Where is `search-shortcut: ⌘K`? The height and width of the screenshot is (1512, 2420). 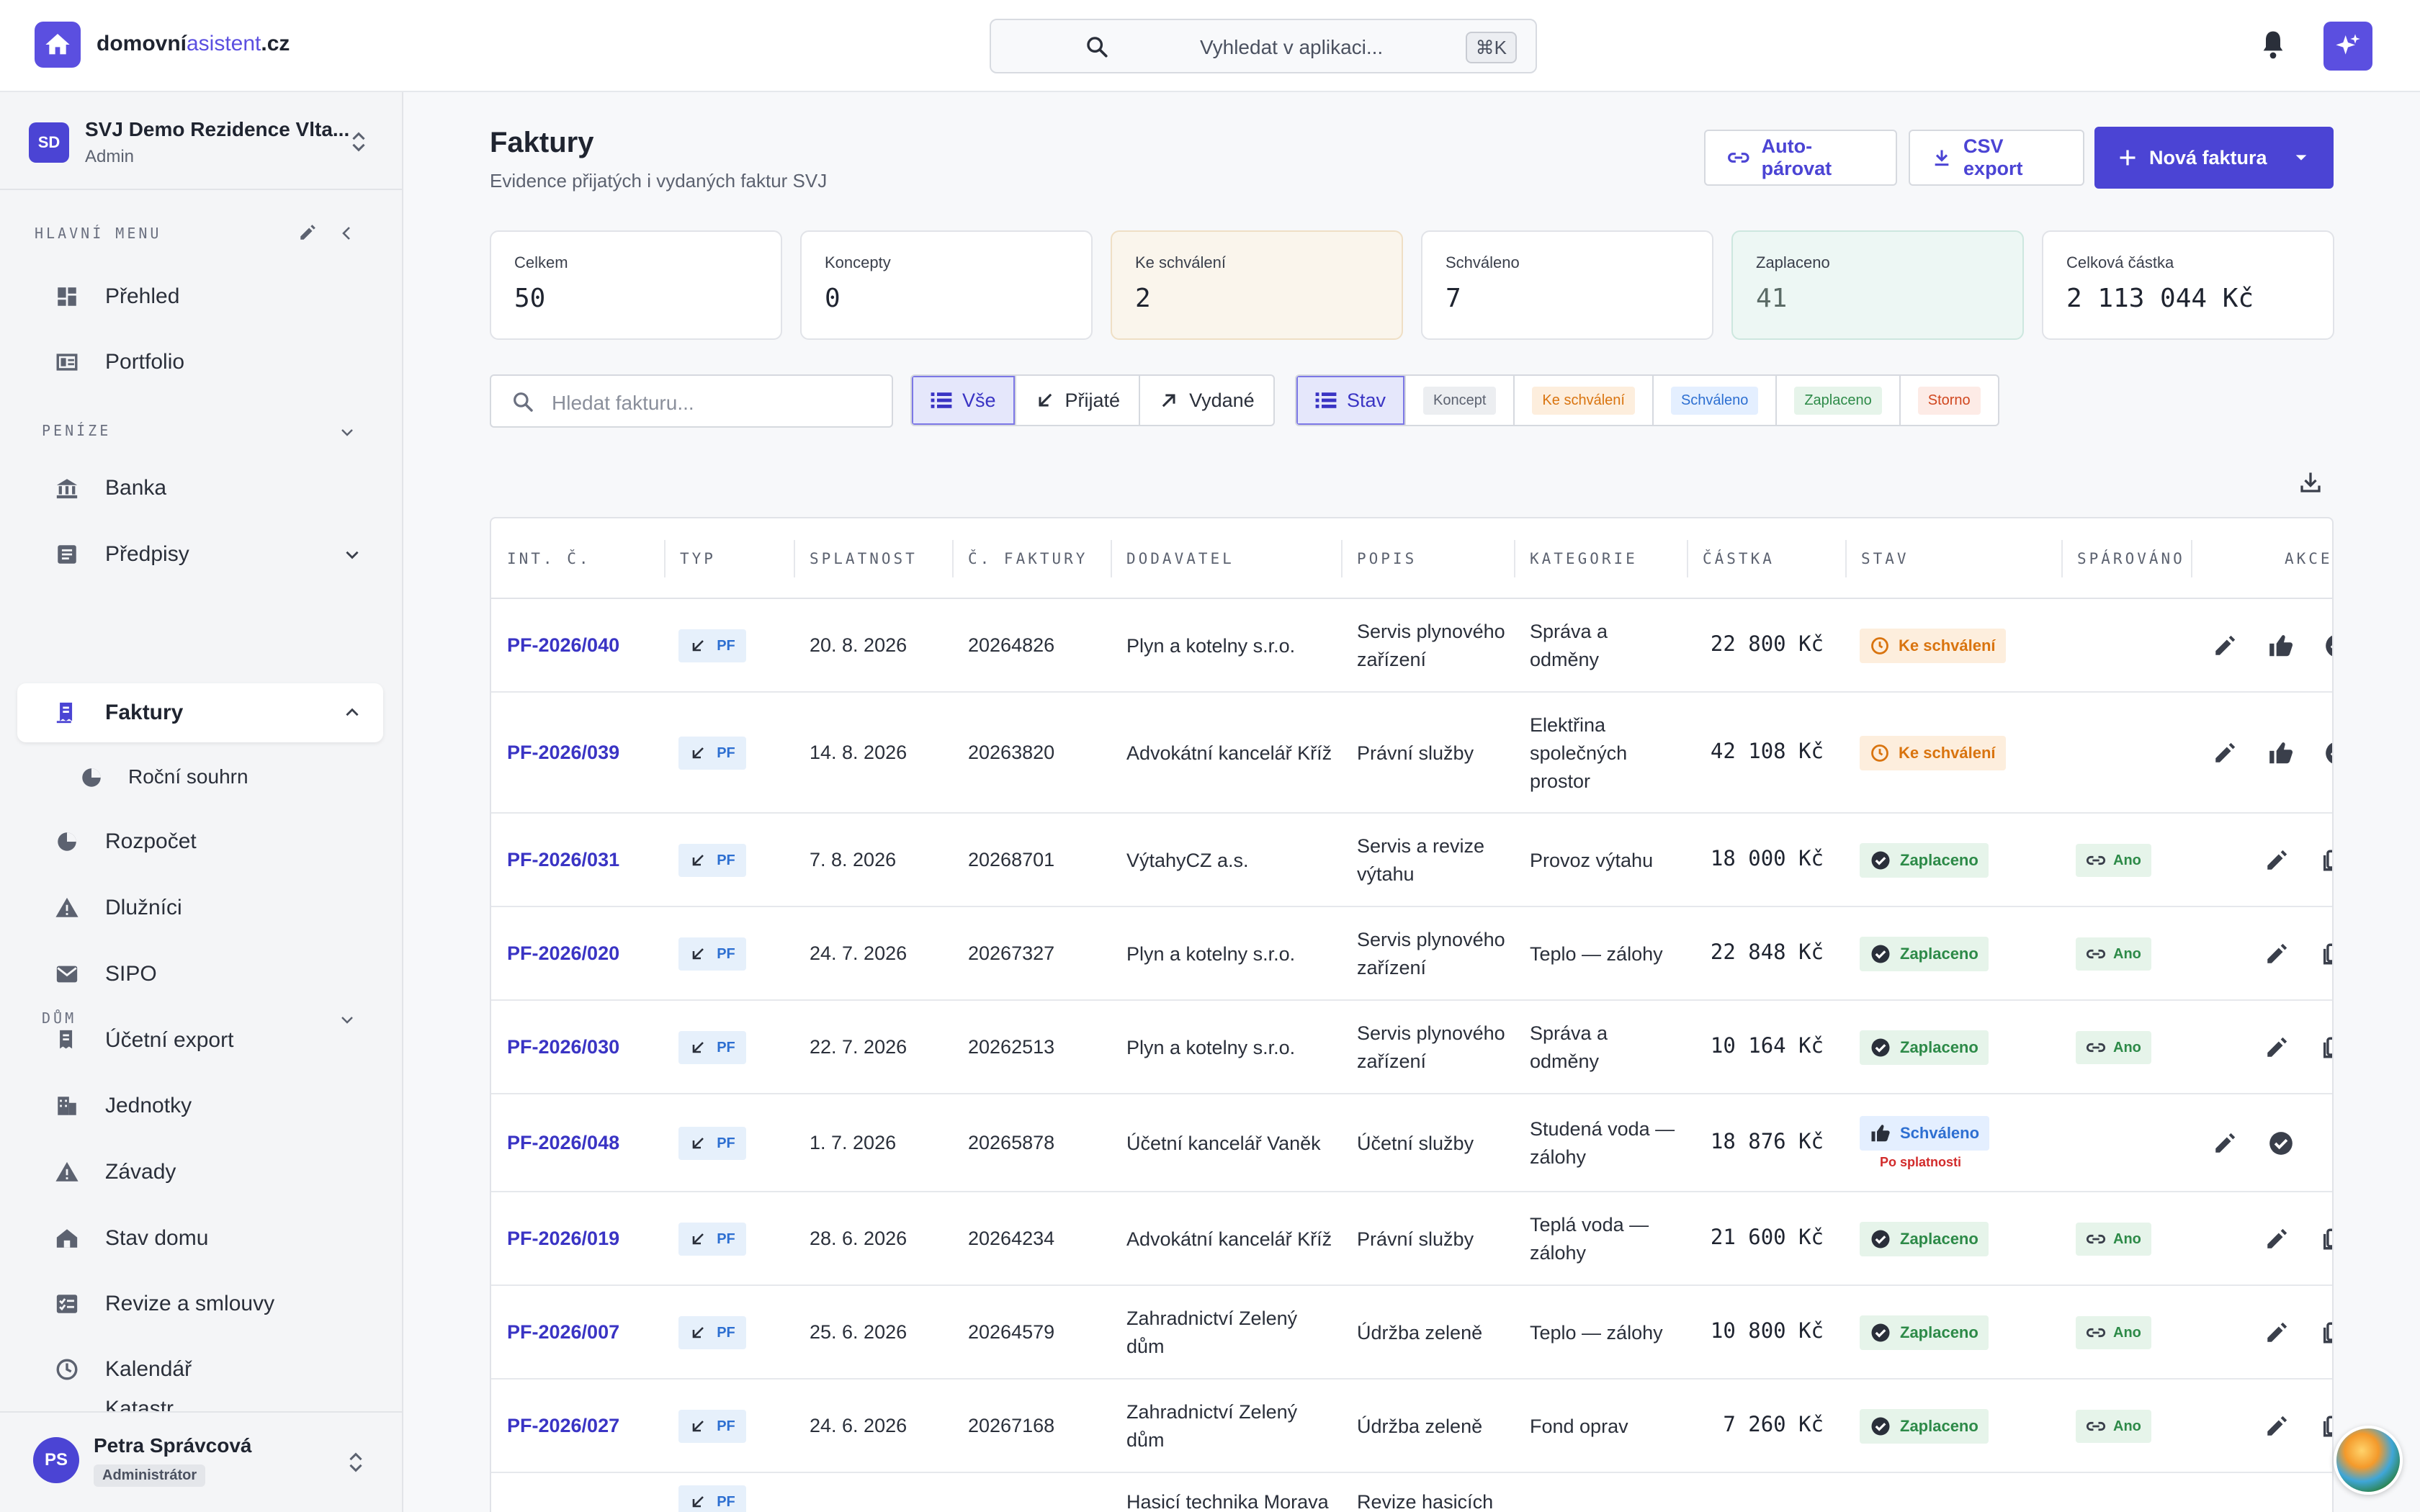
search-shortcut: ⌘K is located at coordinates (1491, 47).